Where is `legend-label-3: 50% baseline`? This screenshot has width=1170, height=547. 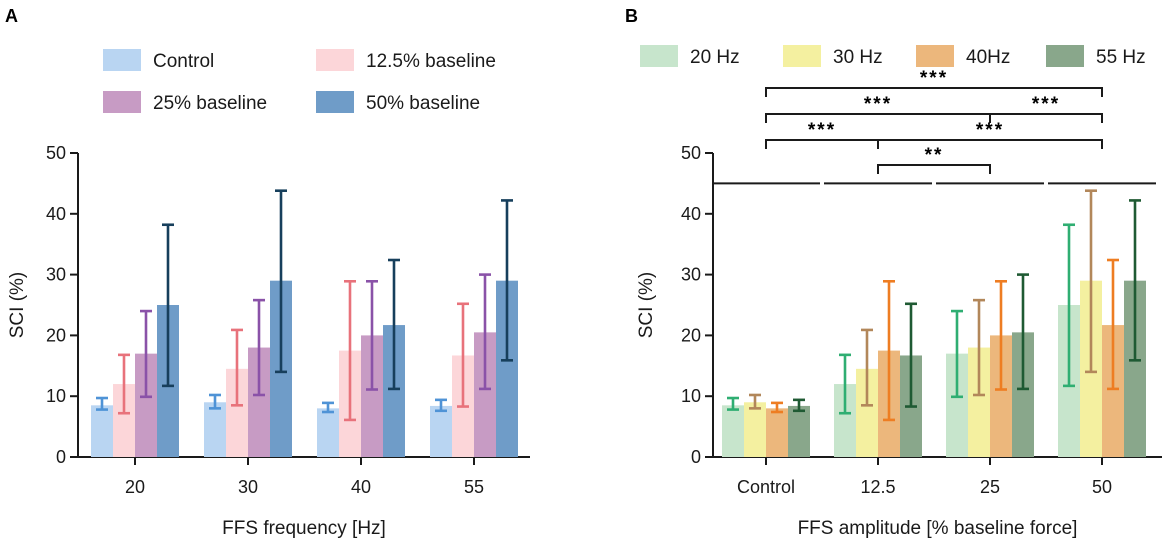 legend-label-3: 50% baseline is located at coordinates (423, 103).